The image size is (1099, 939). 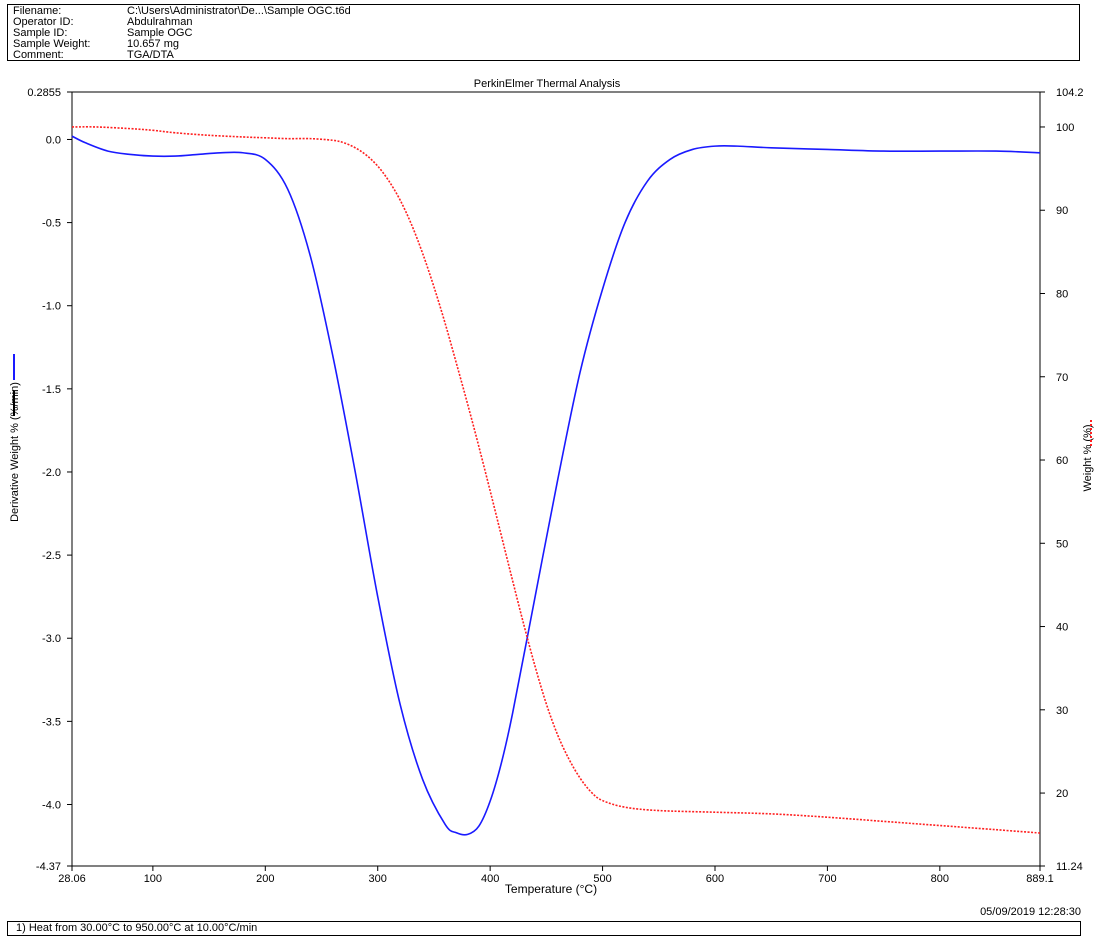 What do you see at coordinates (1062, 711) in the screenshot?
I see `y-right-tick-label: 30` at bounding box center [1062, 711].